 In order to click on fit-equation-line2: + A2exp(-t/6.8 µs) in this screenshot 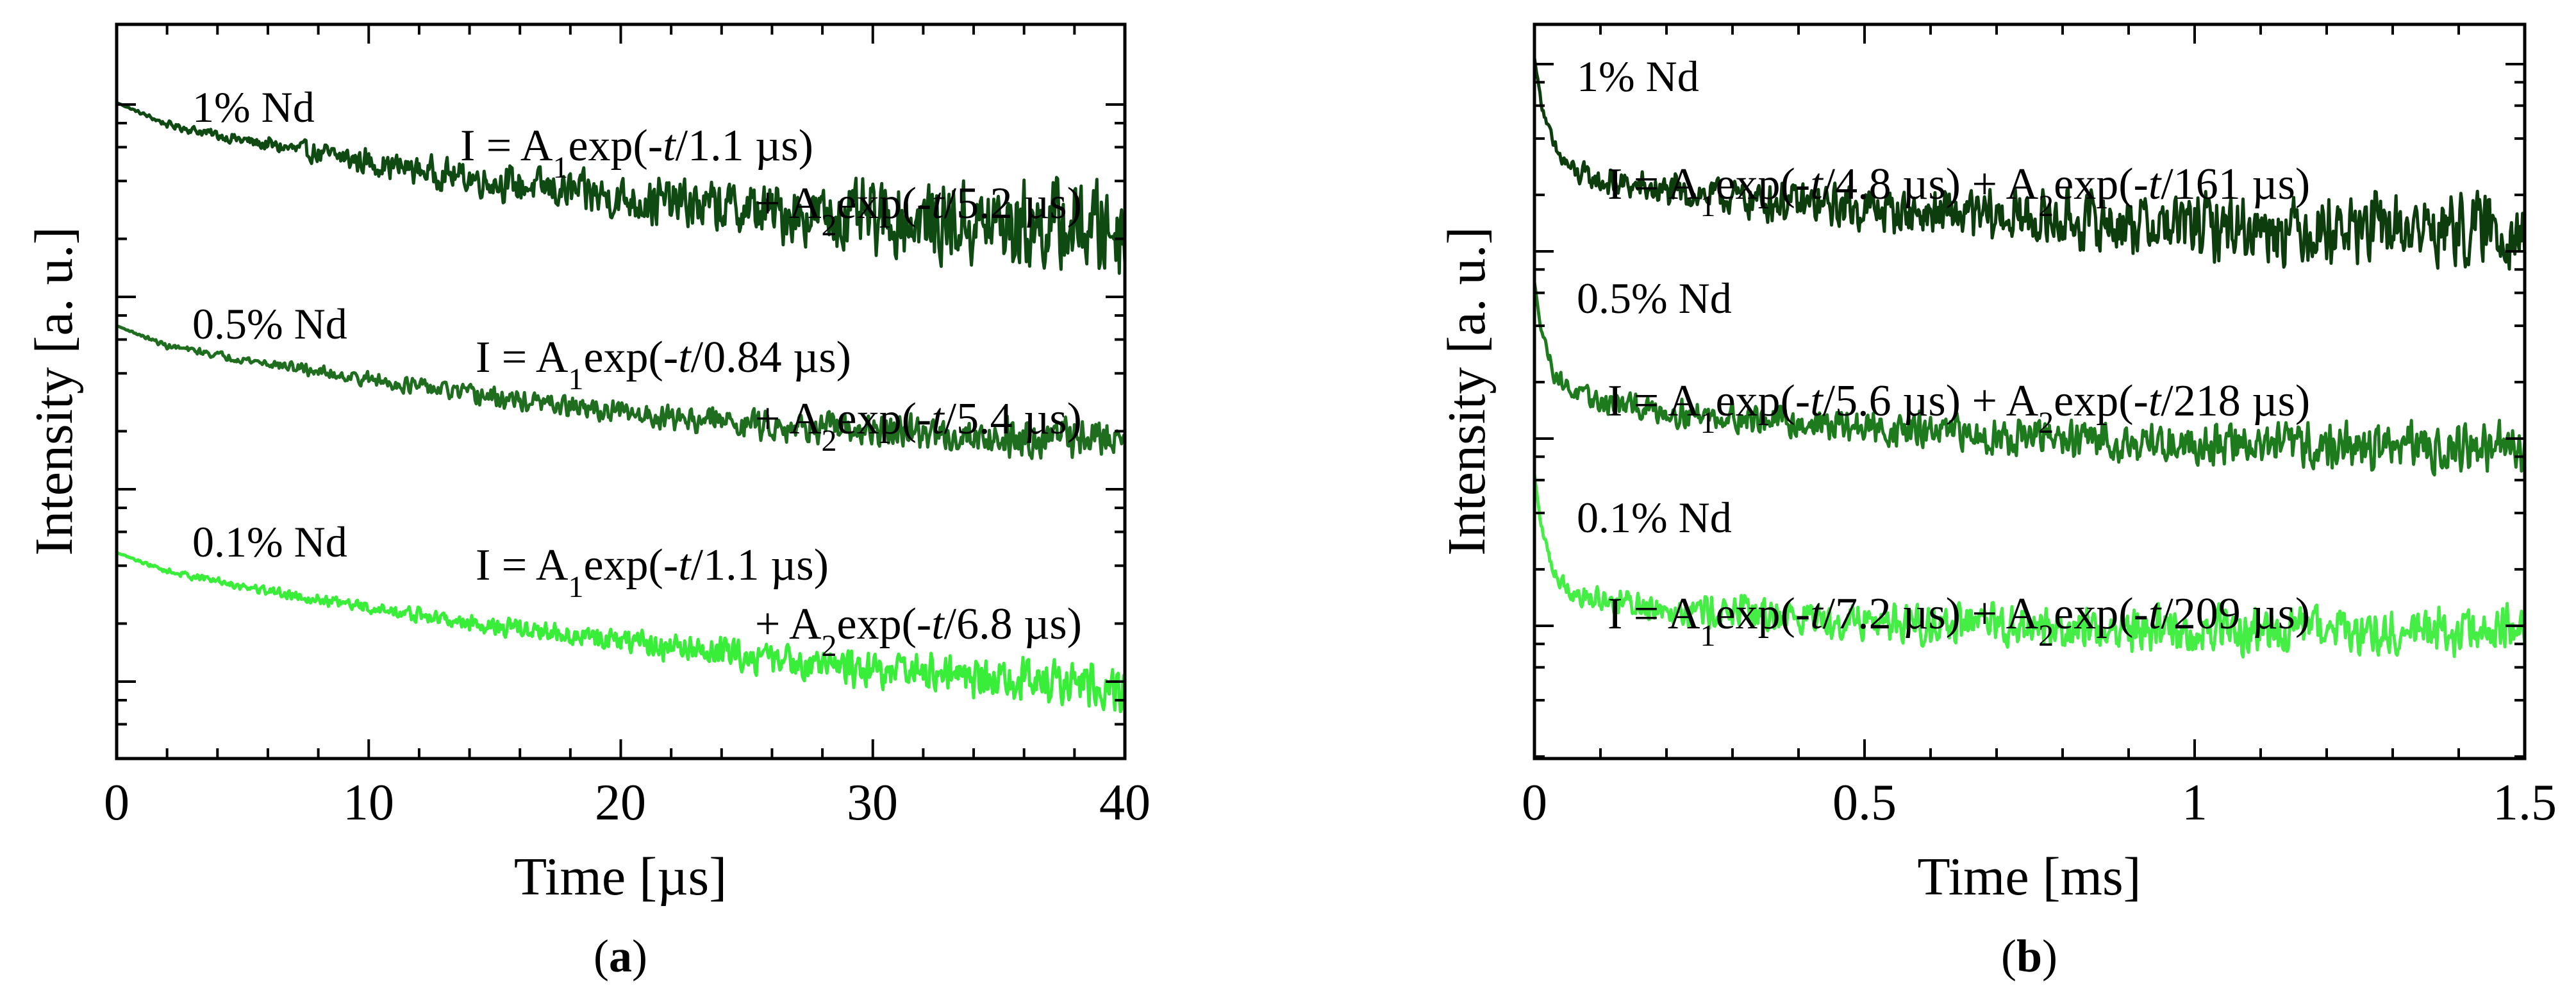, I will do `click(919, 631)`.